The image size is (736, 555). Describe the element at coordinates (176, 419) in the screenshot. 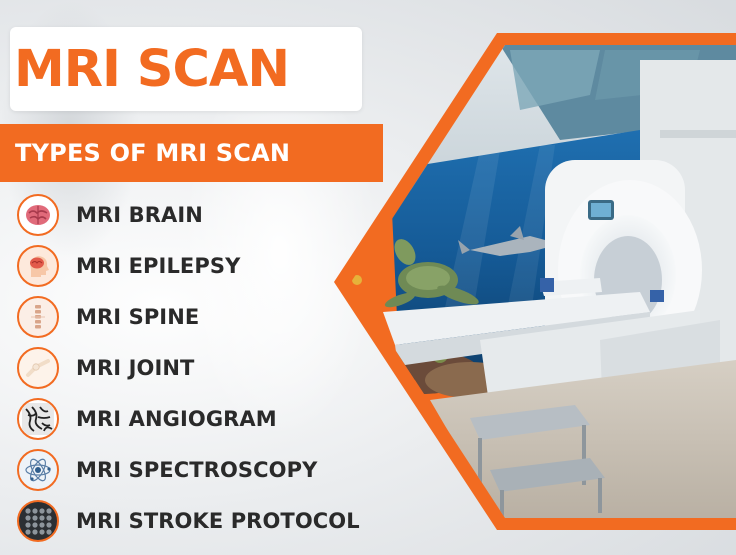

I see `list-item-label: MRI ANGIOGRAM` at that location.